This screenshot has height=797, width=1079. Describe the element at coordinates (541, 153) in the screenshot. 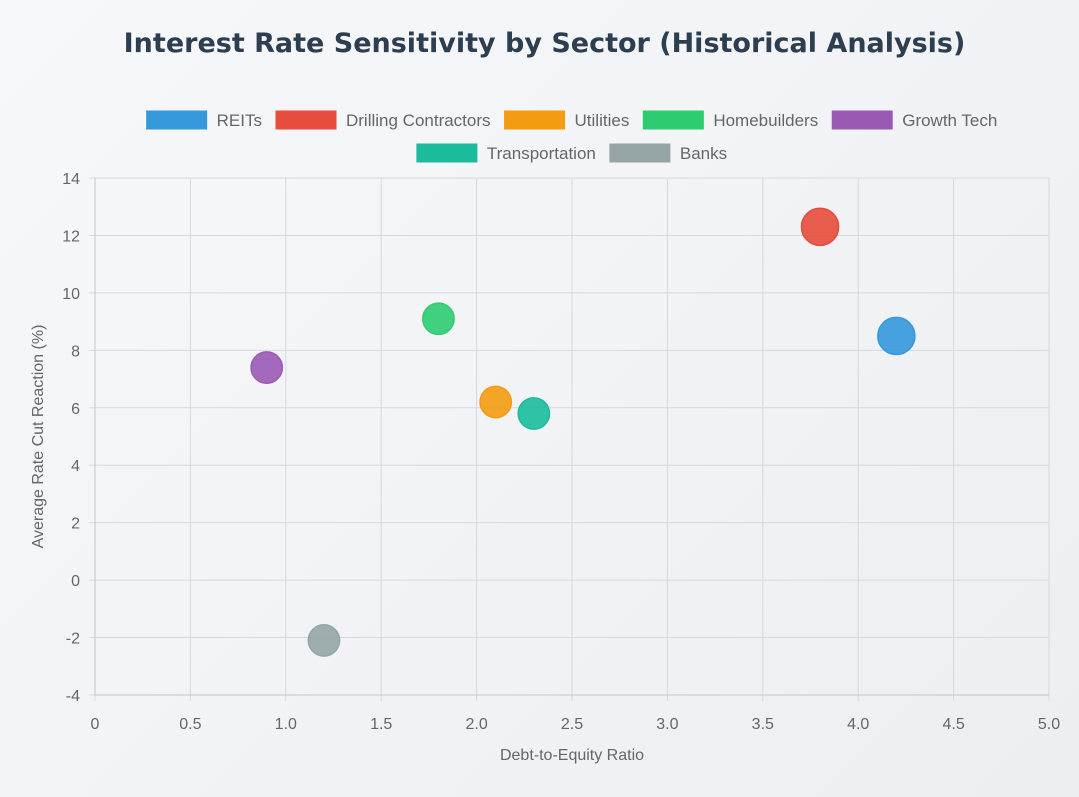

I see `legend-label: Transportation` at that location.